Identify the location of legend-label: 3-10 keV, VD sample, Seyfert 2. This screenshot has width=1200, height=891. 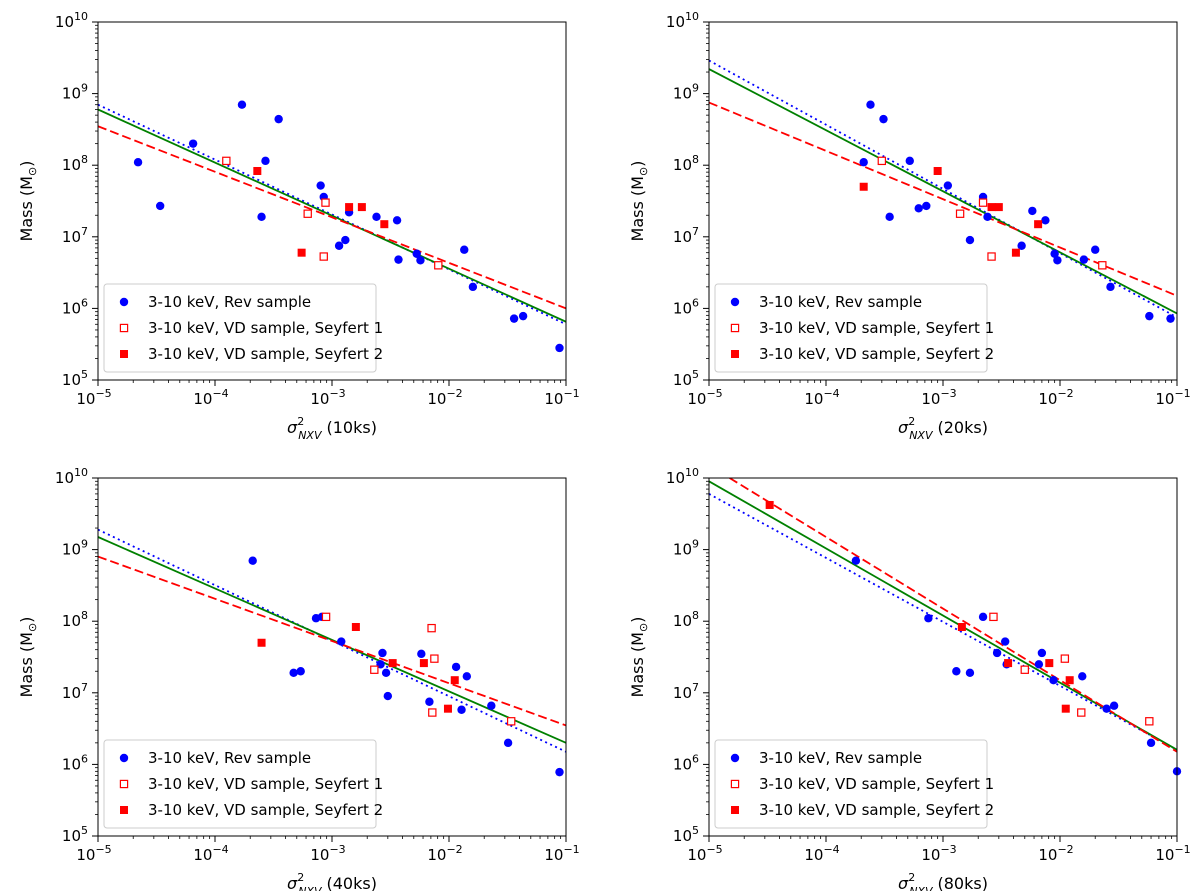
(876, 810).